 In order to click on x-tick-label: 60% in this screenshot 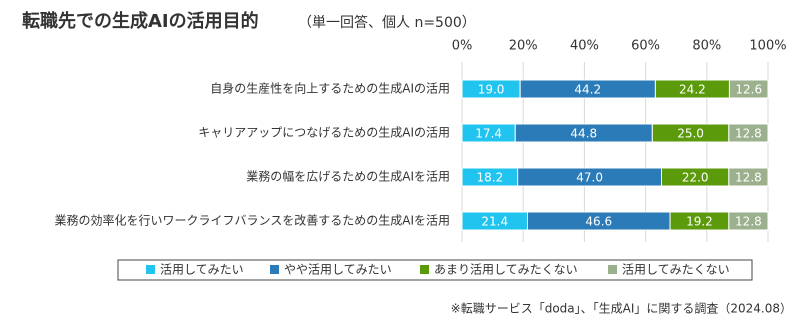, I will do `click(645, 46)`.